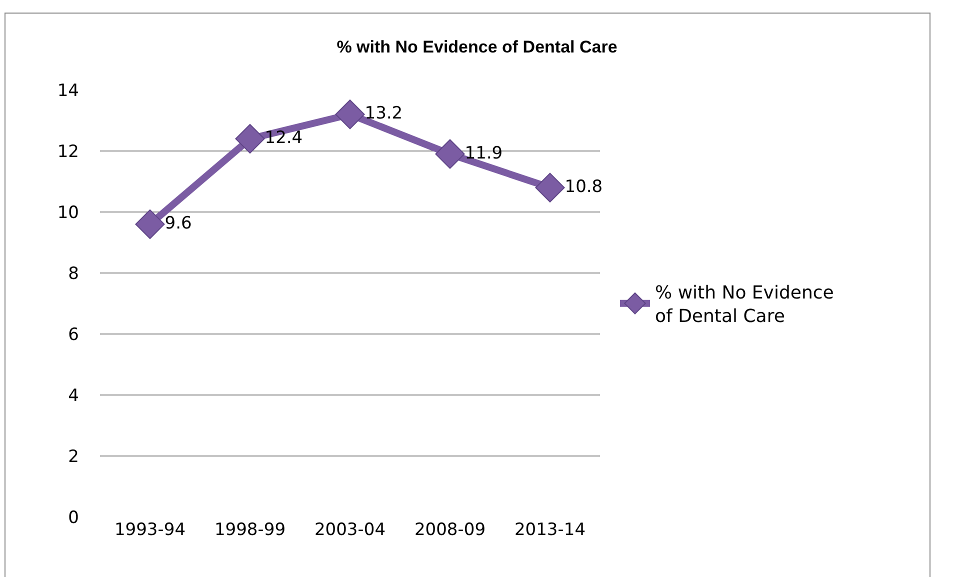 The height and width of the screenshot is (577, 954). Describe the element at coordinates (68, 212) in the screenshot. I see `y-tick-label: 10` at that location.